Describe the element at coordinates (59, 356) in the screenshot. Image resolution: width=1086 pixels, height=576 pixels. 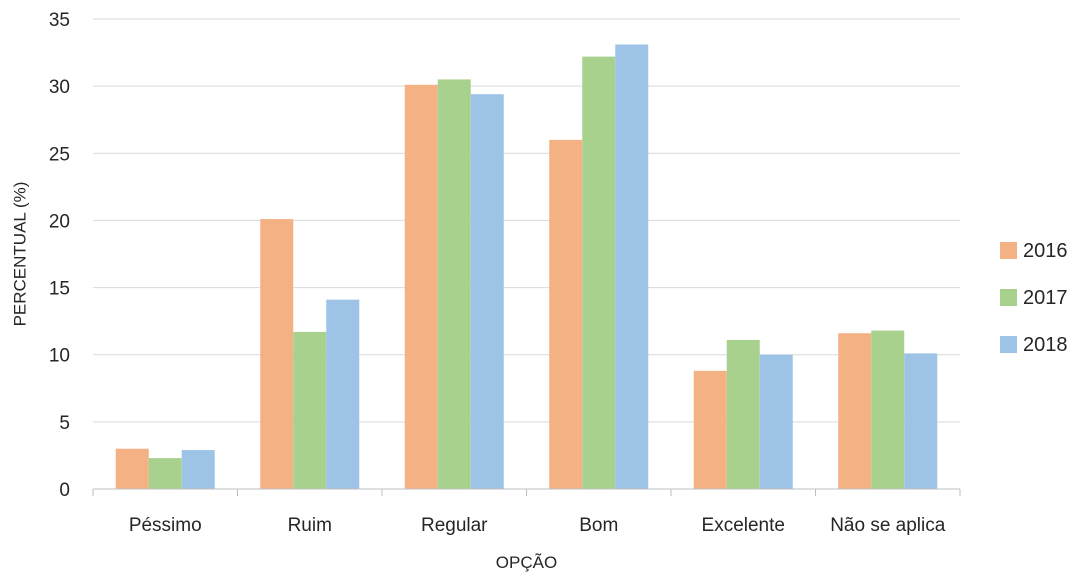
I see `y-tick-label: 10` at that location.